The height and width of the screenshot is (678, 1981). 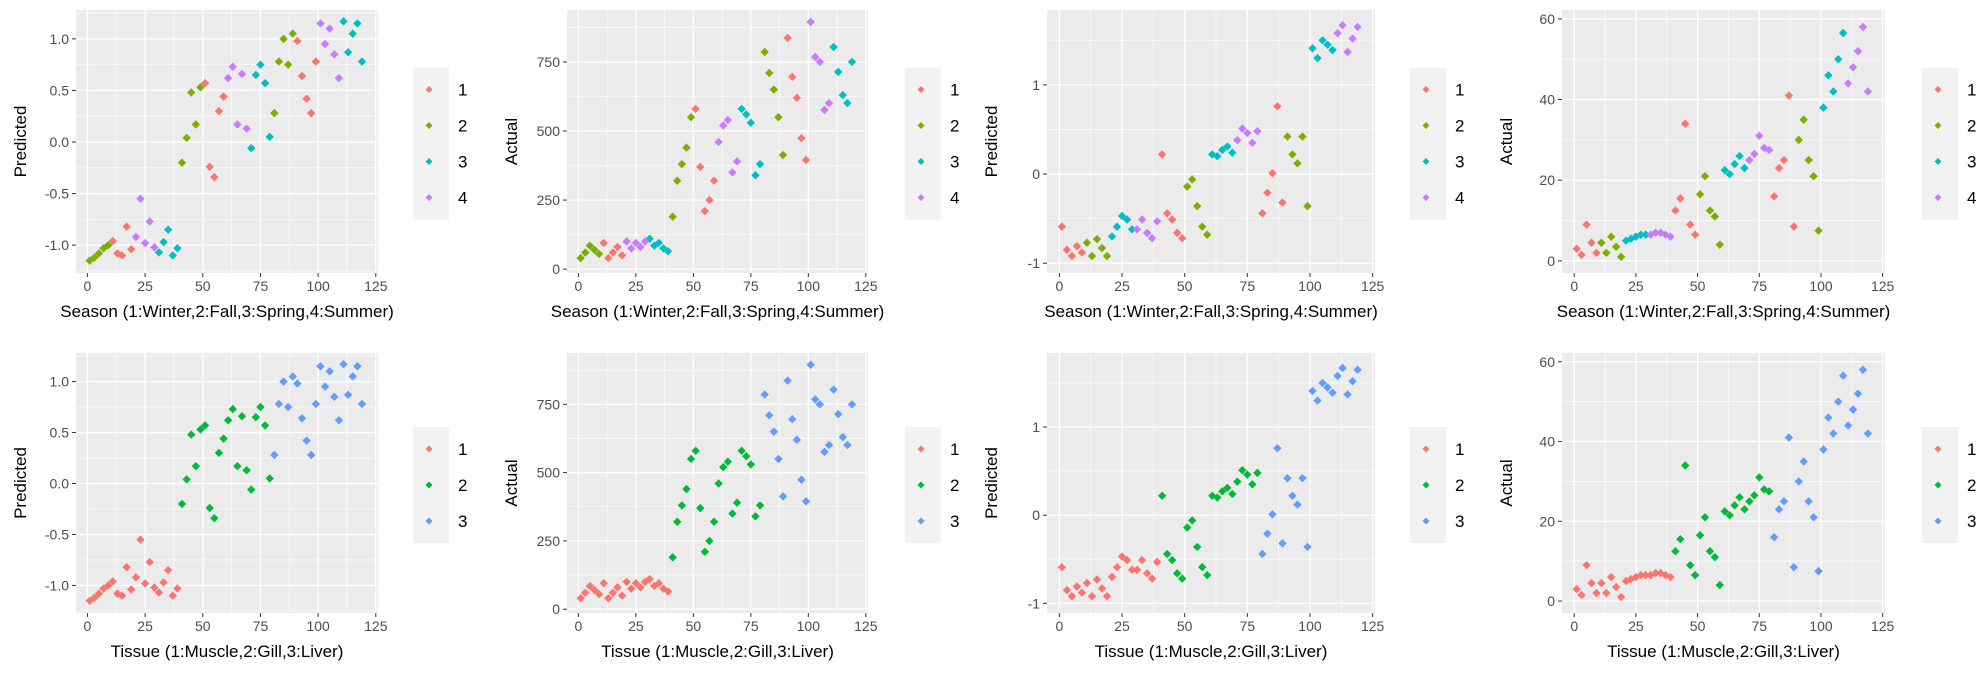 I want to click on y-tick-label: 0.0, so click(x=60, y=484).